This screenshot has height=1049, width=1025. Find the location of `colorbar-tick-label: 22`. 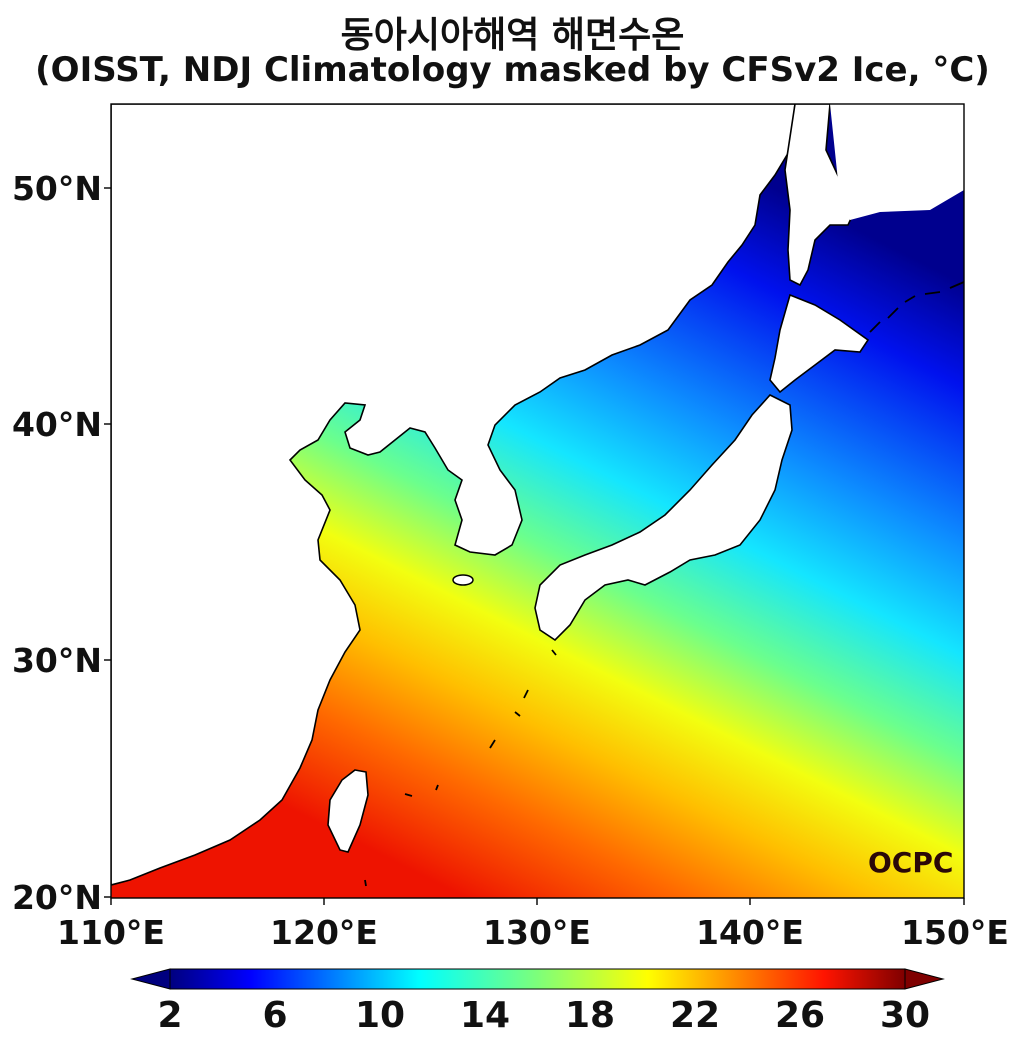

colorbar-tick-label: 22 is located at coordinates (695, 1015).